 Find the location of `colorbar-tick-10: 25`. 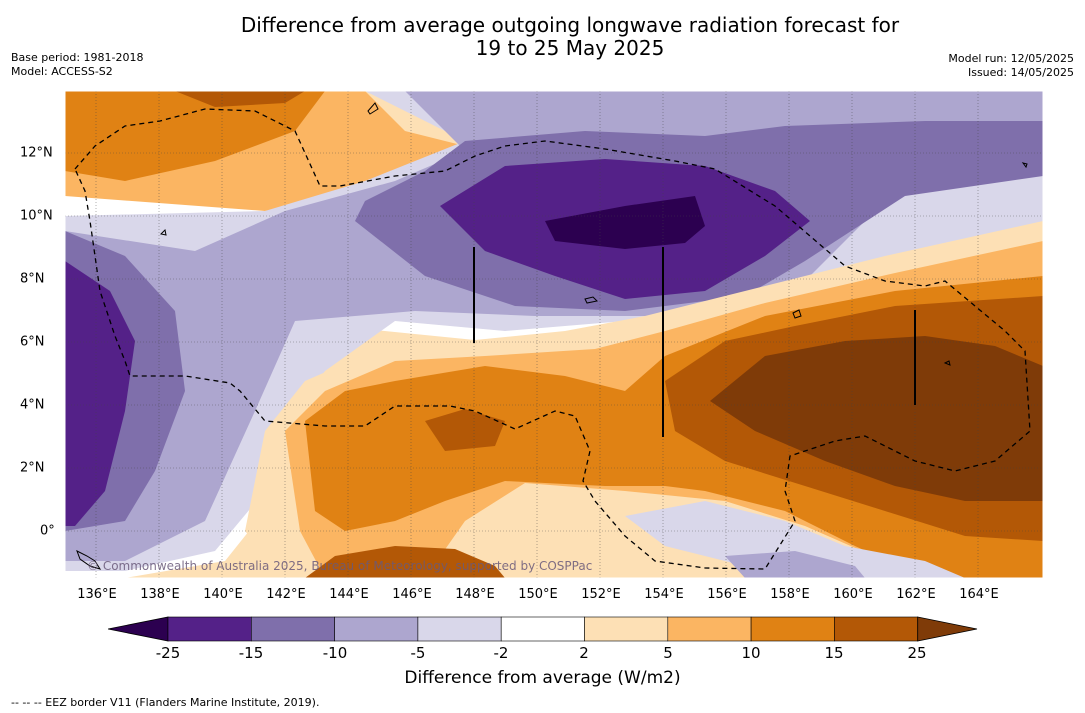

colorbar-tick-10: 25 is located at coordinates (917, 653).